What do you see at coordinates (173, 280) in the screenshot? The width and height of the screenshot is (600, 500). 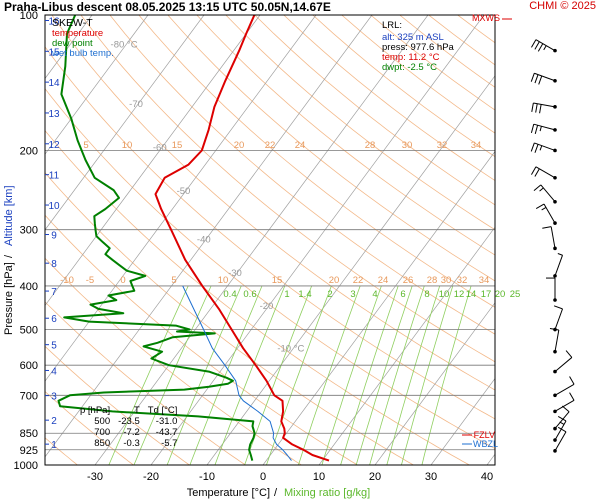 I see `dry-adiabat-label: 5` at bounding box center [173, 280].